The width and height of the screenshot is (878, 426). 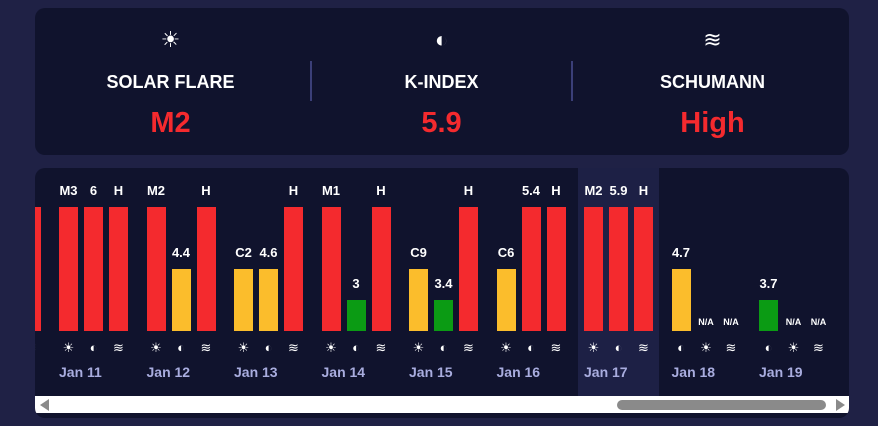 What do you see at coordinates (442, 404) in the screenshot?
I see `horizontal-scrollbar` at bounding box center [442, 404].